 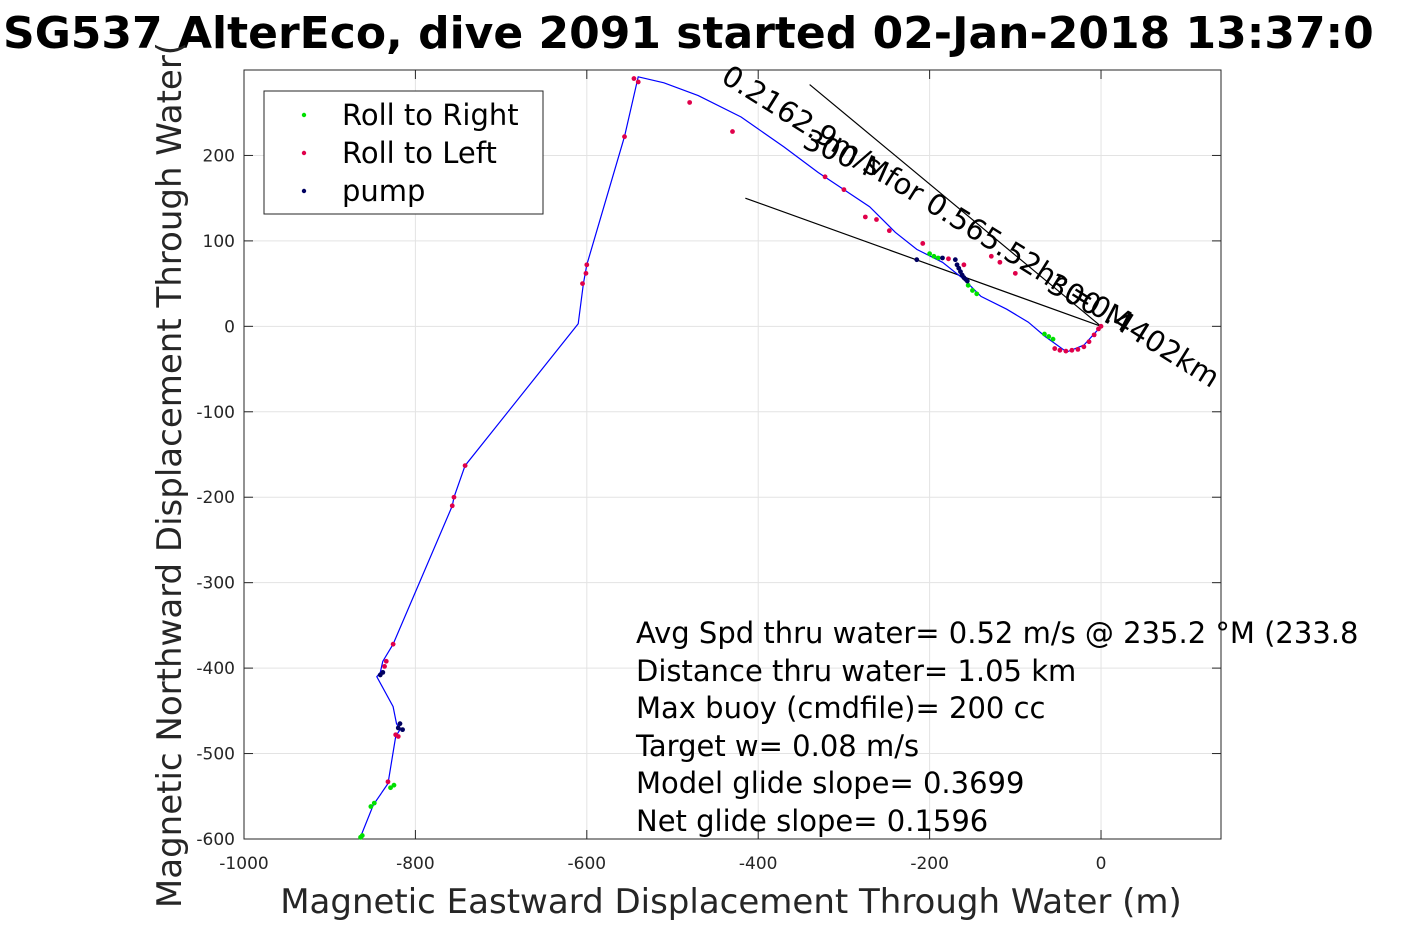 I want to click on legend: Roll to Right Roll to Left pump, so click(x=403, y=152).